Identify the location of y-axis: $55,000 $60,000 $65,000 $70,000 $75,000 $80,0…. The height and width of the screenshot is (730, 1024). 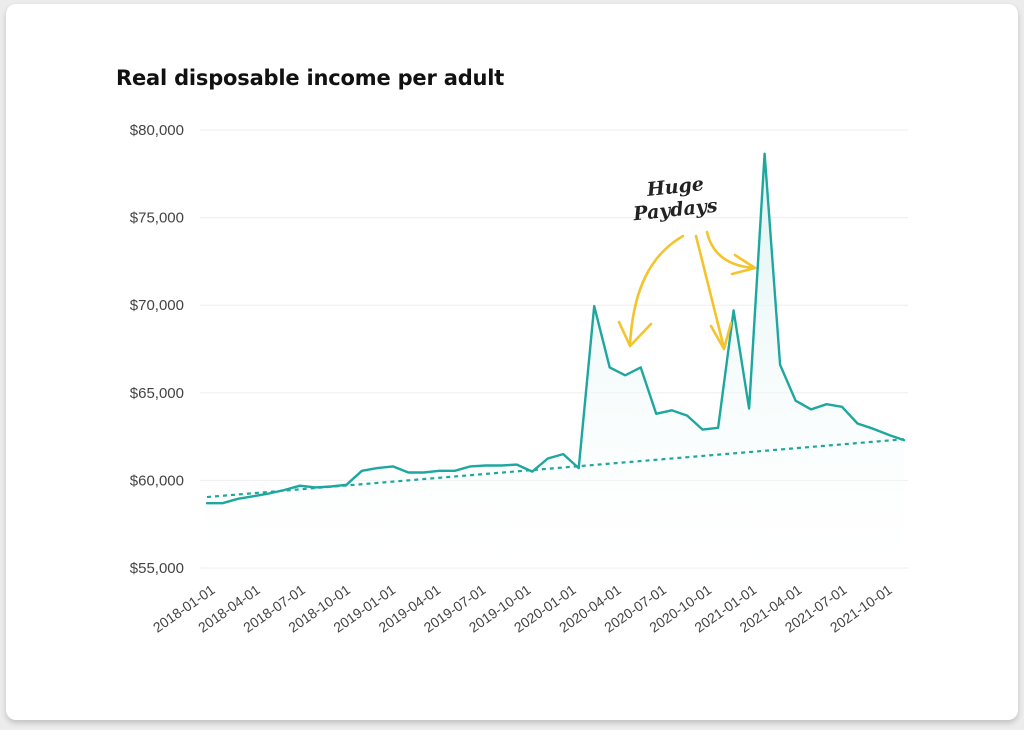
(157, 349).